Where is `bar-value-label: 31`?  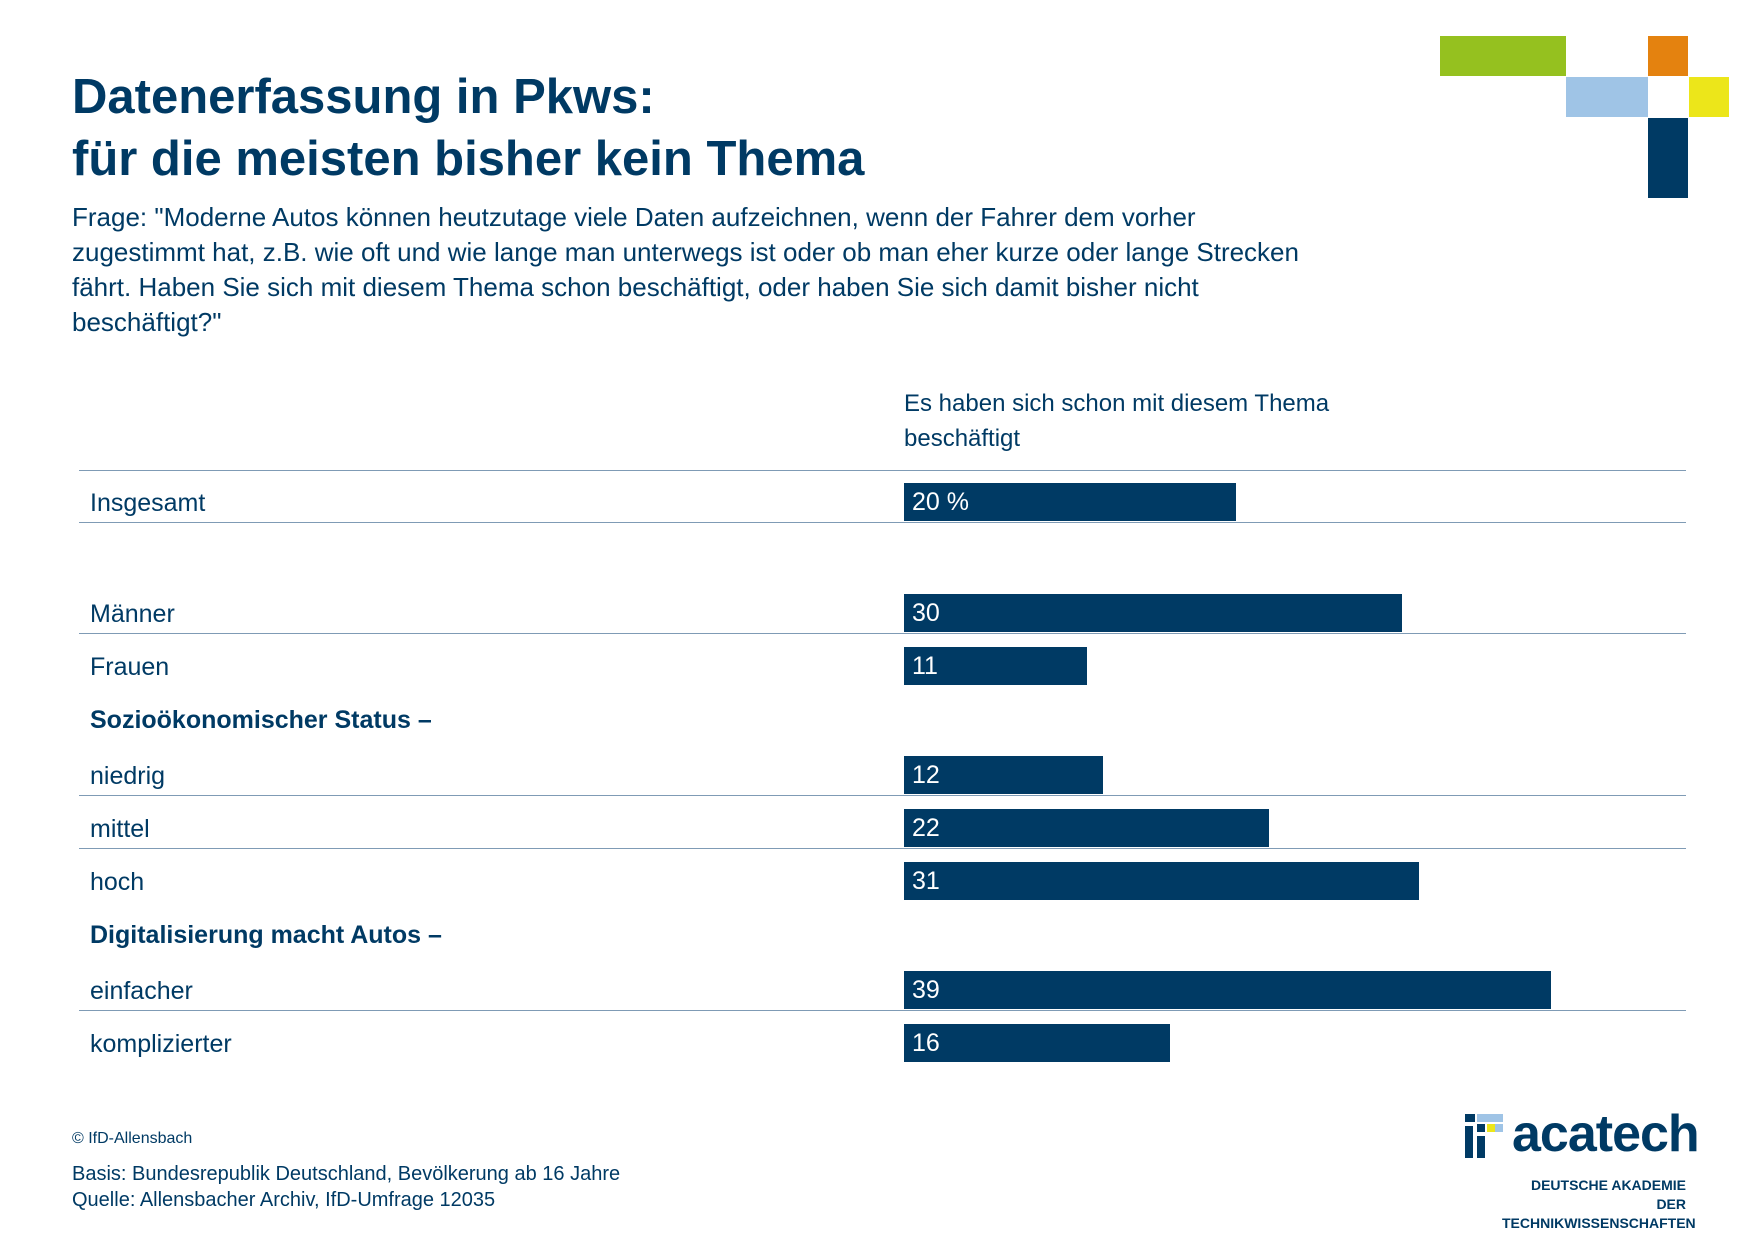 bar-value-label: 31 is located at coordinates (926, 881).